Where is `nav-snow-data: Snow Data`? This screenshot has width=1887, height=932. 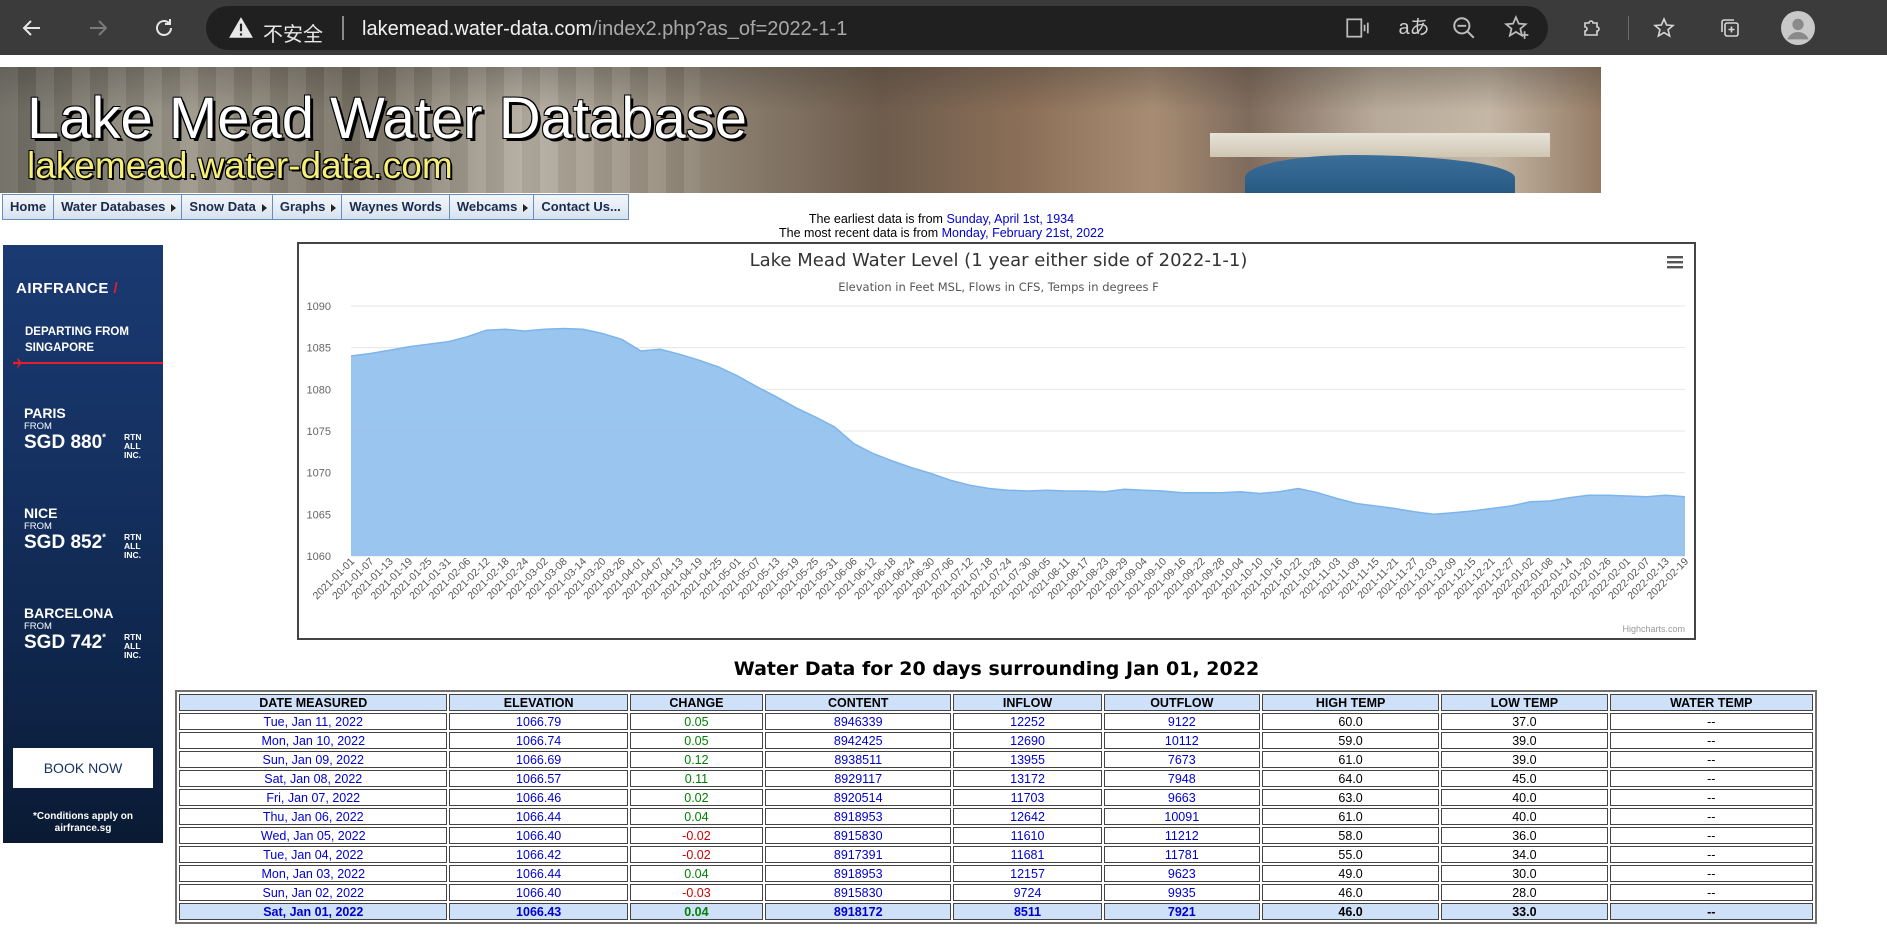
nav-snow-data: Snow Data is located at coordinates (227, 207).